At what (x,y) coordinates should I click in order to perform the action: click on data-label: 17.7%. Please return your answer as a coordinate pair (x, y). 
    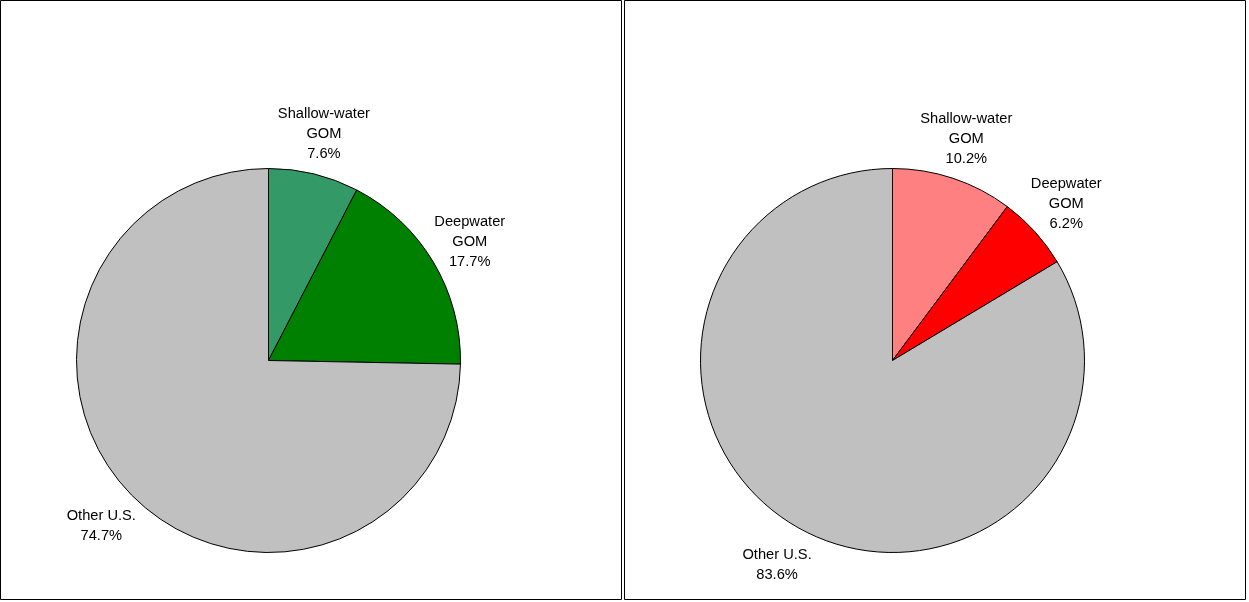
    Looking at the image, I should click on (469, 260).